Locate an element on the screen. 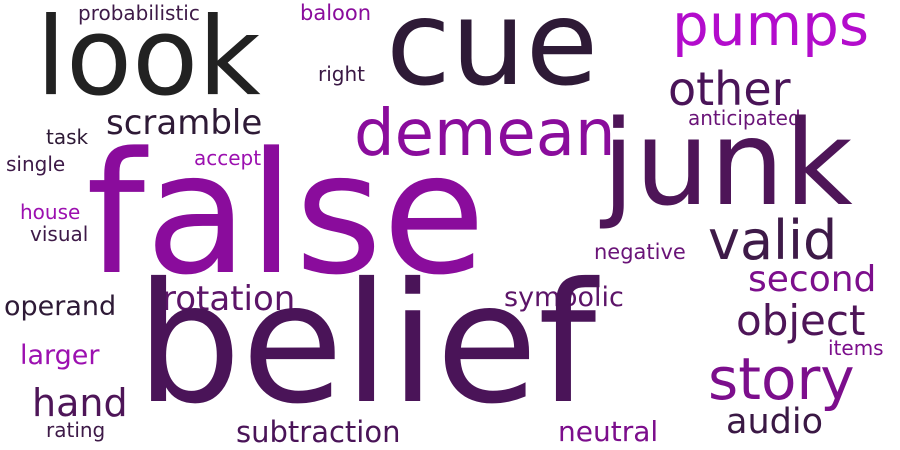 This screenshot has width=900, height=450. word-other: other is located at coordinates (729, 89).